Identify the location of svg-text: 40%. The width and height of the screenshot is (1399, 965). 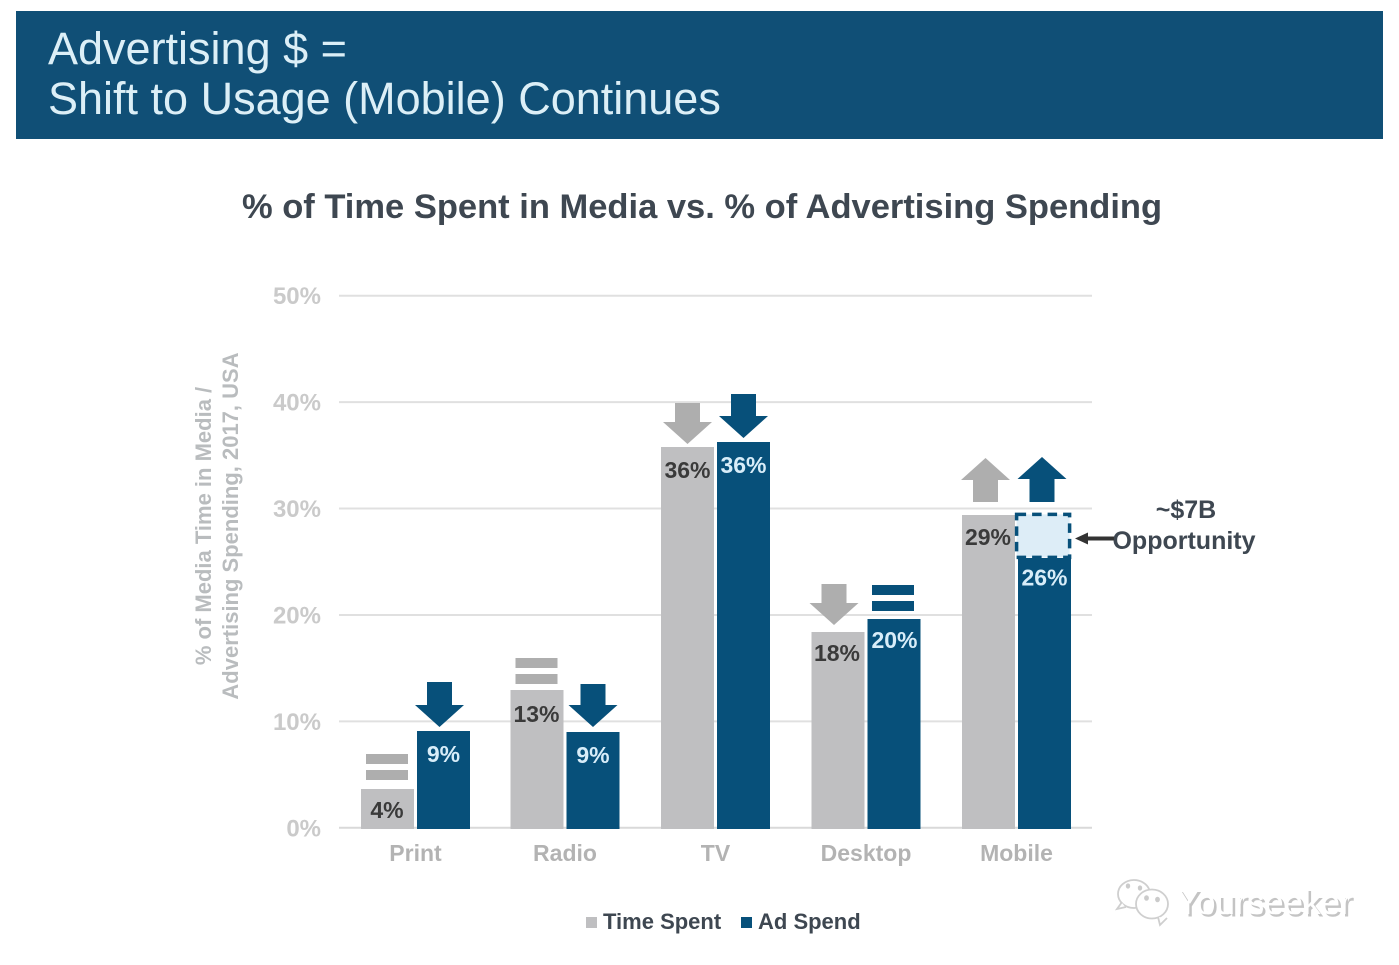
(297, 403).